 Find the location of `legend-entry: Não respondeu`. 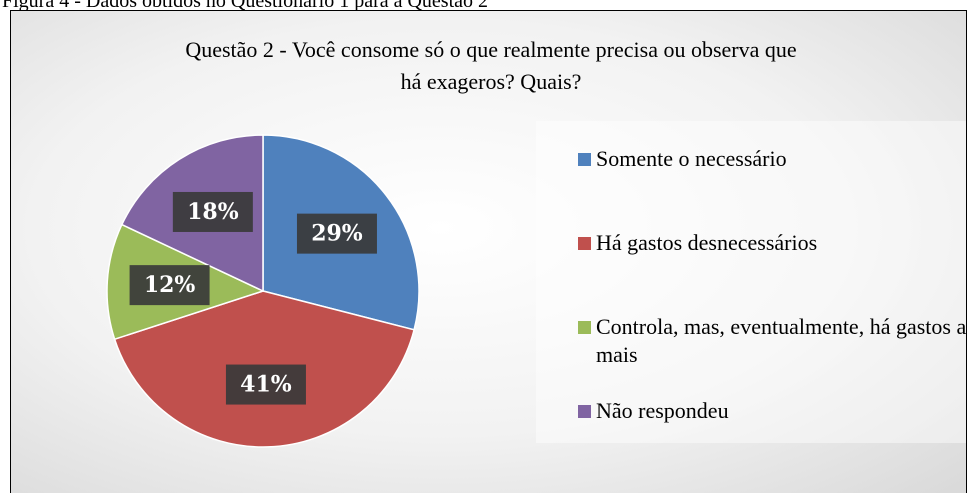

legend-entry: Não respondeu is located at coordinates (771, 411).